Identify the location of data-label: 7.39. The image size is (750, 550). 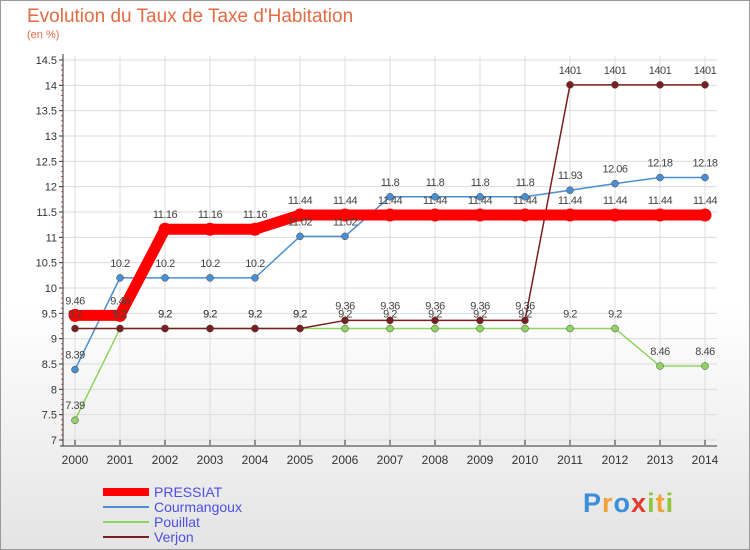
(75, 406).